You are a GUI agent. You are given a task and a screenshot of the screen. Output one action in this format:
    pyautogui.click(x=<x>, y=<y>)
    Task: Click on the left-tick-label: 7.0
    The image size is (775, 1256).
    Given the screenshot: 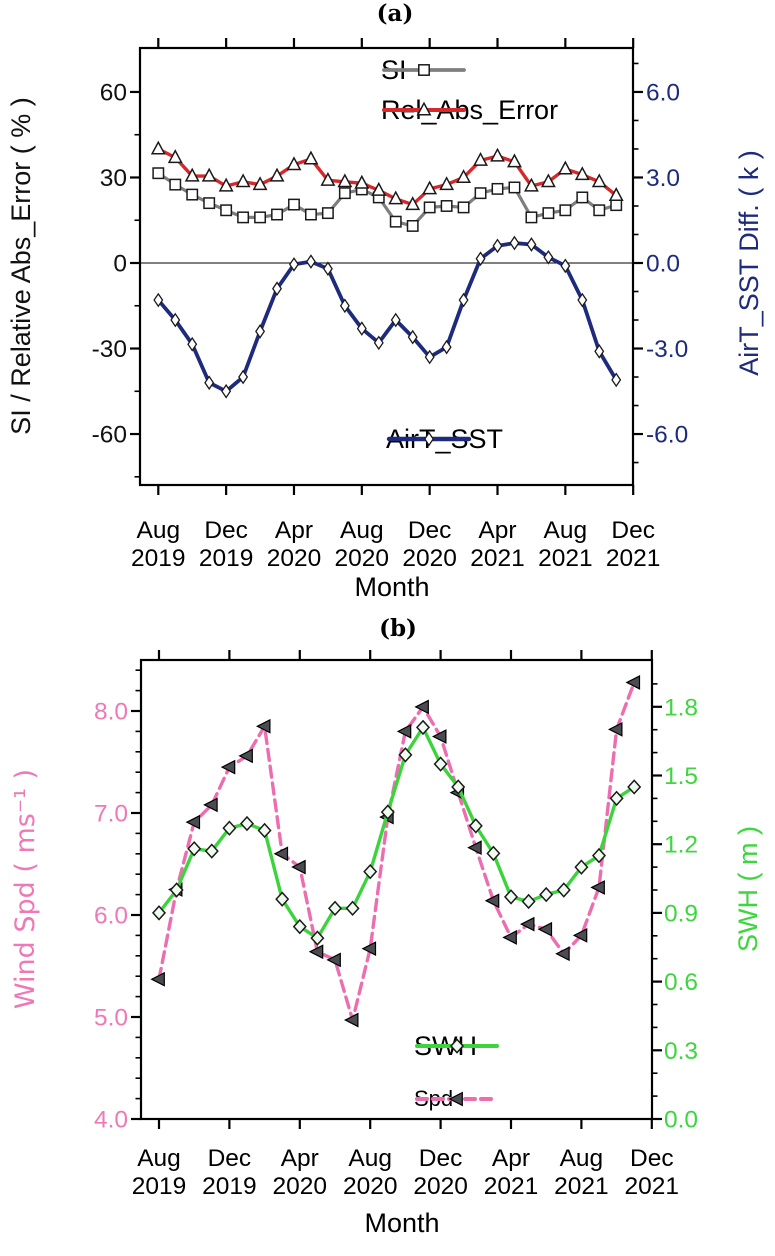 What is the action you would take?
    pyautogui.click(x=111, y=814)
    